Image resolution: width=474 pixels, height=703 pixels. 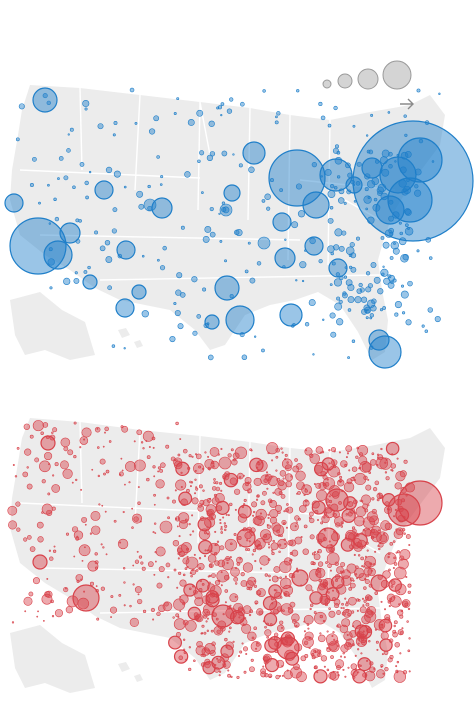 I want to click on size-legend-svg, so click(x=368, y=85).